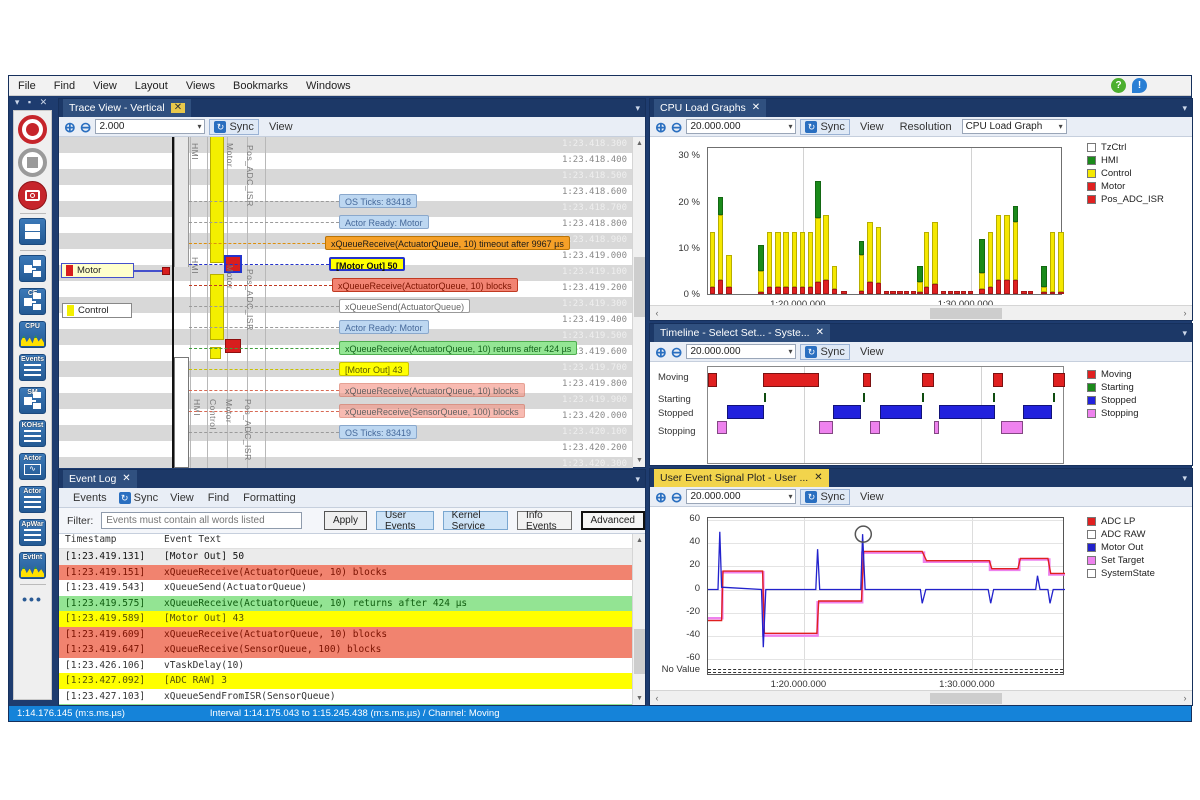 This screenshot has height=800, width=1200. What do you see at coordinates (127, 108) in the screenshot?
I see `tab-trace-view: Trace View - Vertical ✕` at bounding box center [127, 108].